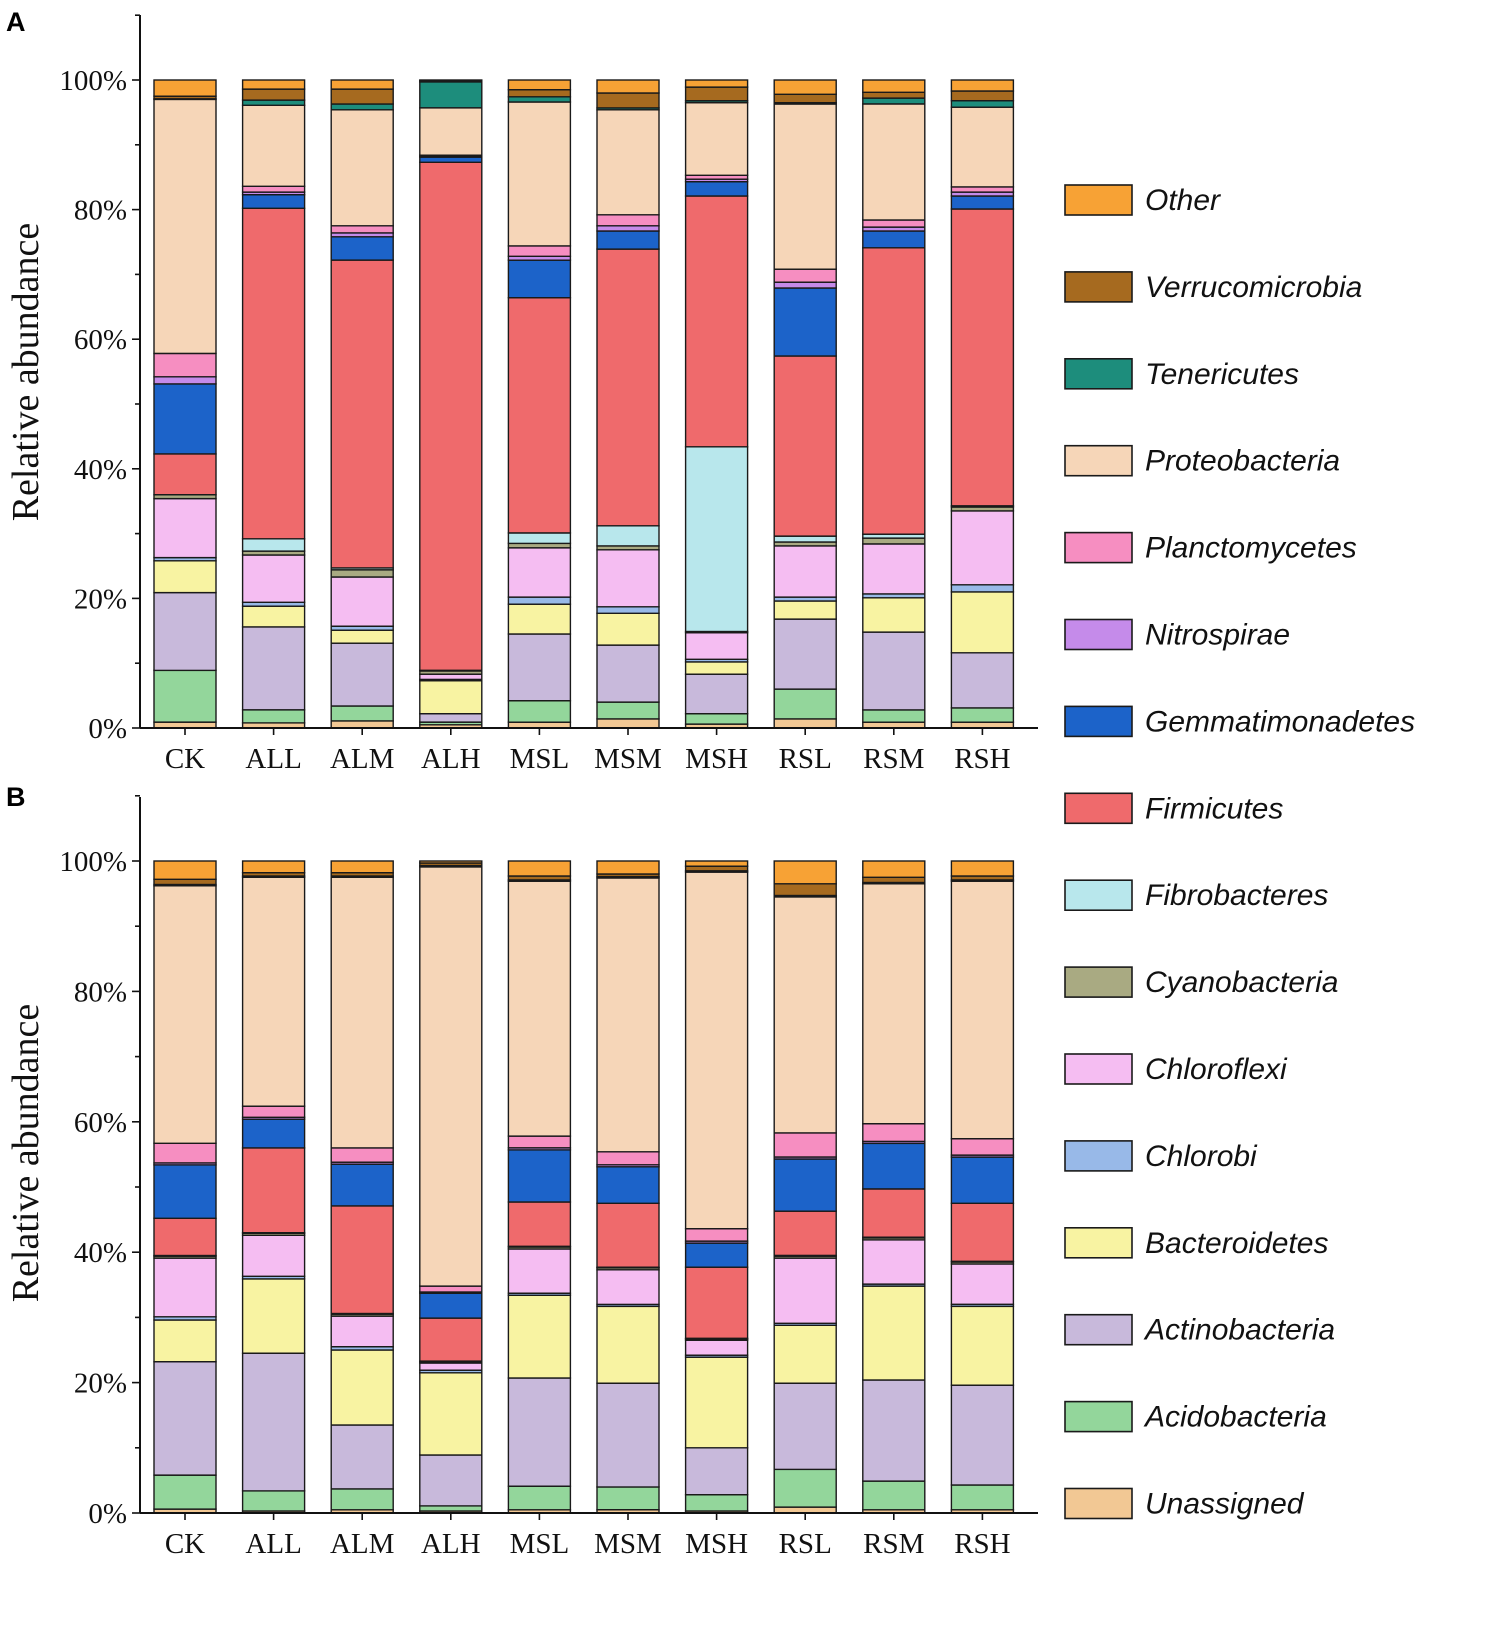 The height and width of the screenshot is (1627, 1491). I want to click on bar-segment-alh-other, so click(451, 862).